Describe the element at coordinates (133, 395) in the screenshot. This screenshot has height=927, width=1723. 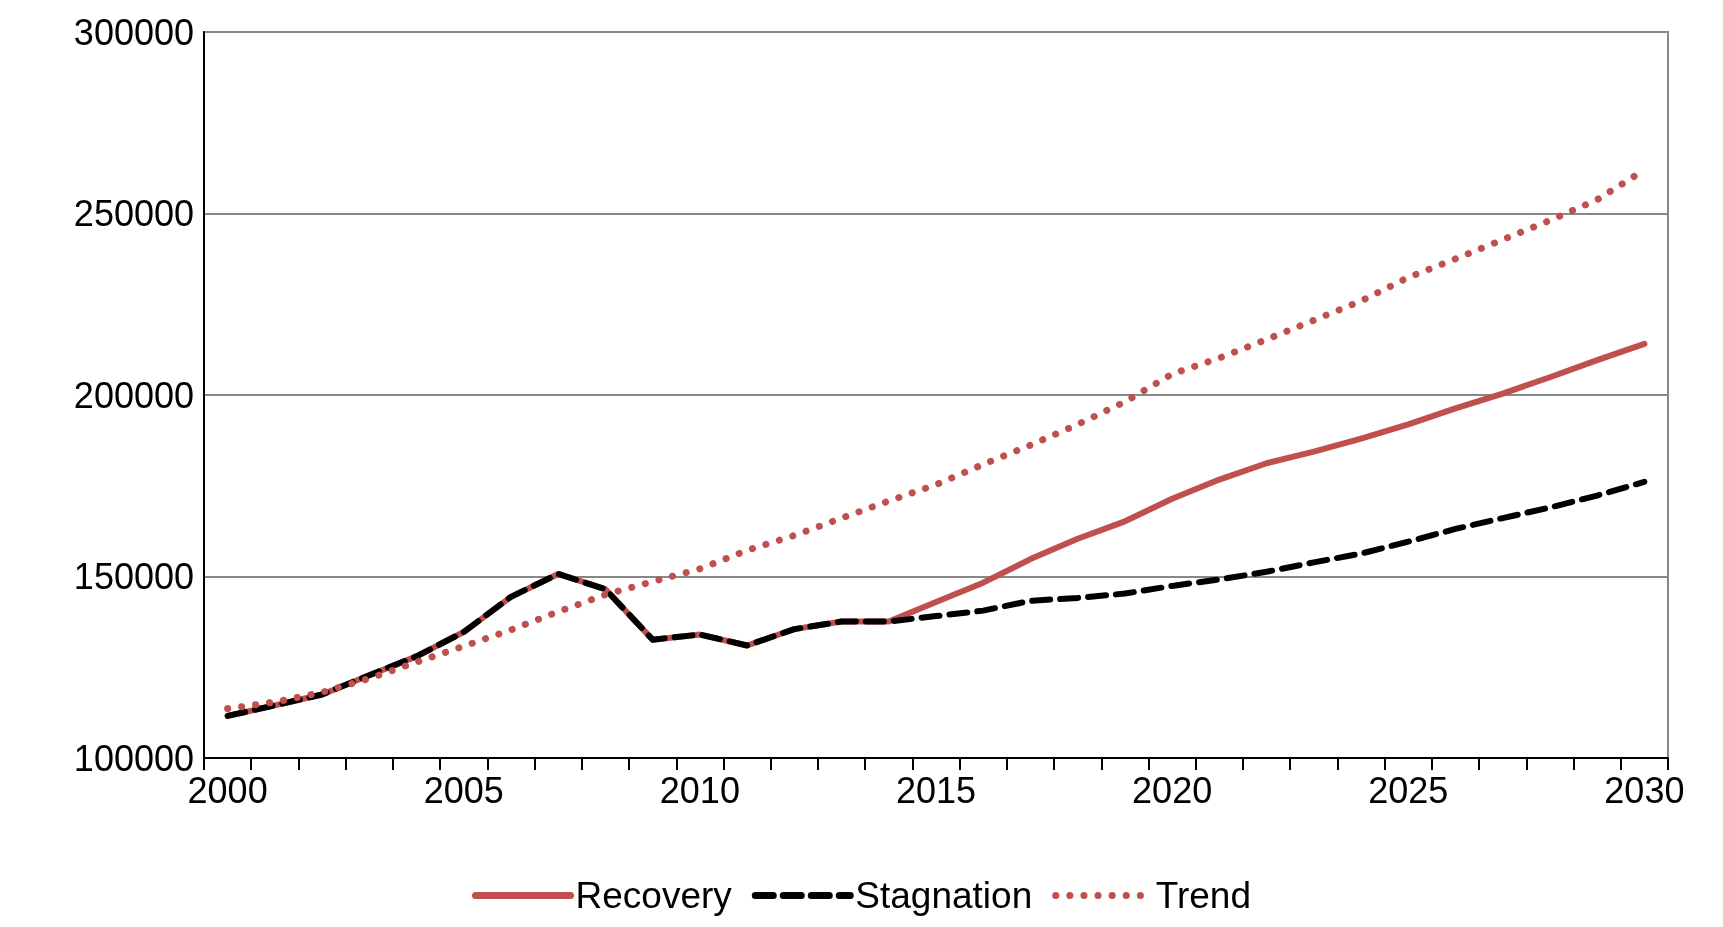
I see `y-tick-label: 200000` at that location.